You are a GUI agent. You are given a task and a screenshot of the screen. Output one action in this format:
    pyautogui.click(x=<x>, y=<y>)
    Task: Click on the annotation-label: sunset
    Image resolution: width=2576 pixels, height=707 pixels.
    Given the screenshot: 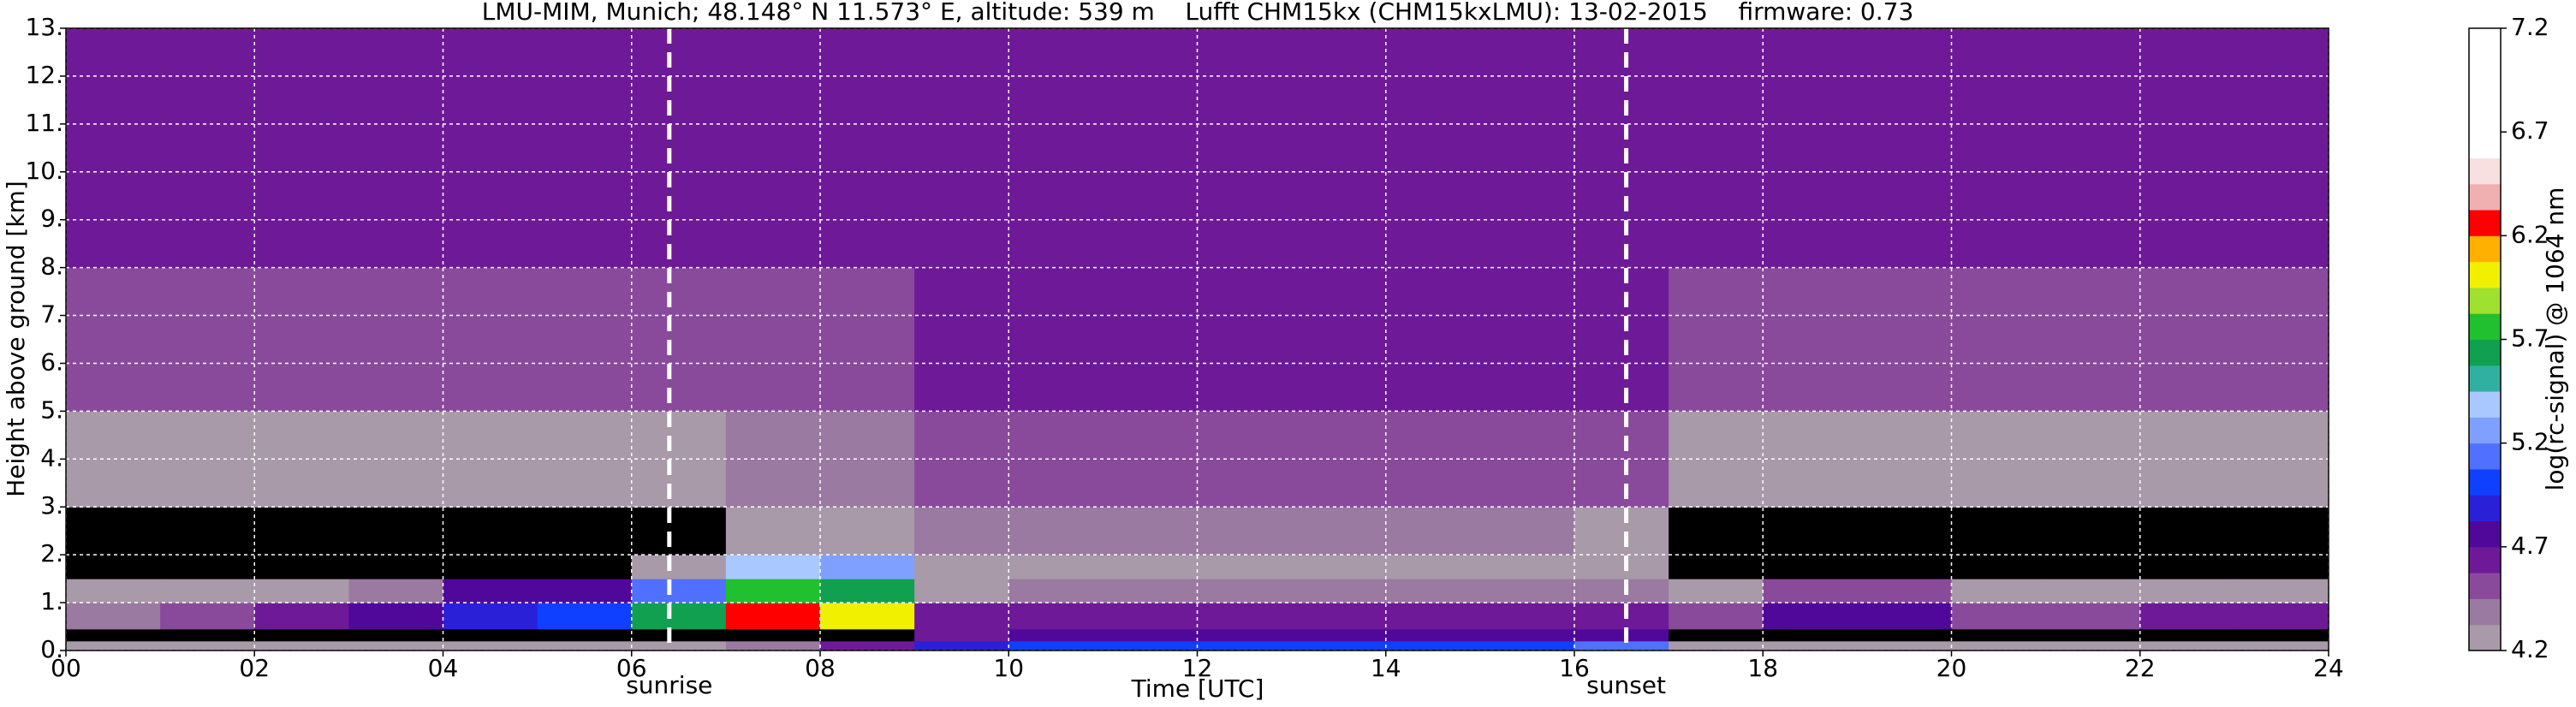 What is the action you would take?
    pyautogui.click(x=1626, y=685)
    